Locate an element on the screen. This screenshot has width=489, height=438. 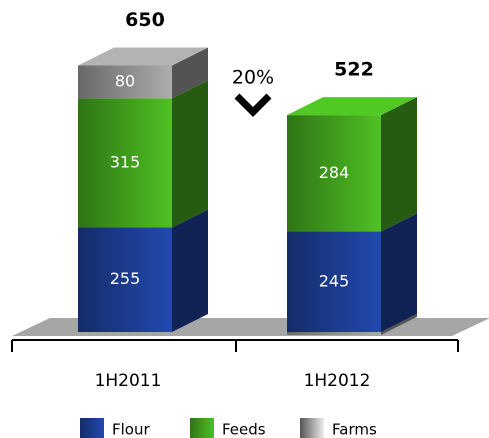
segment-label: 80 is located at coordinates (125, 80).